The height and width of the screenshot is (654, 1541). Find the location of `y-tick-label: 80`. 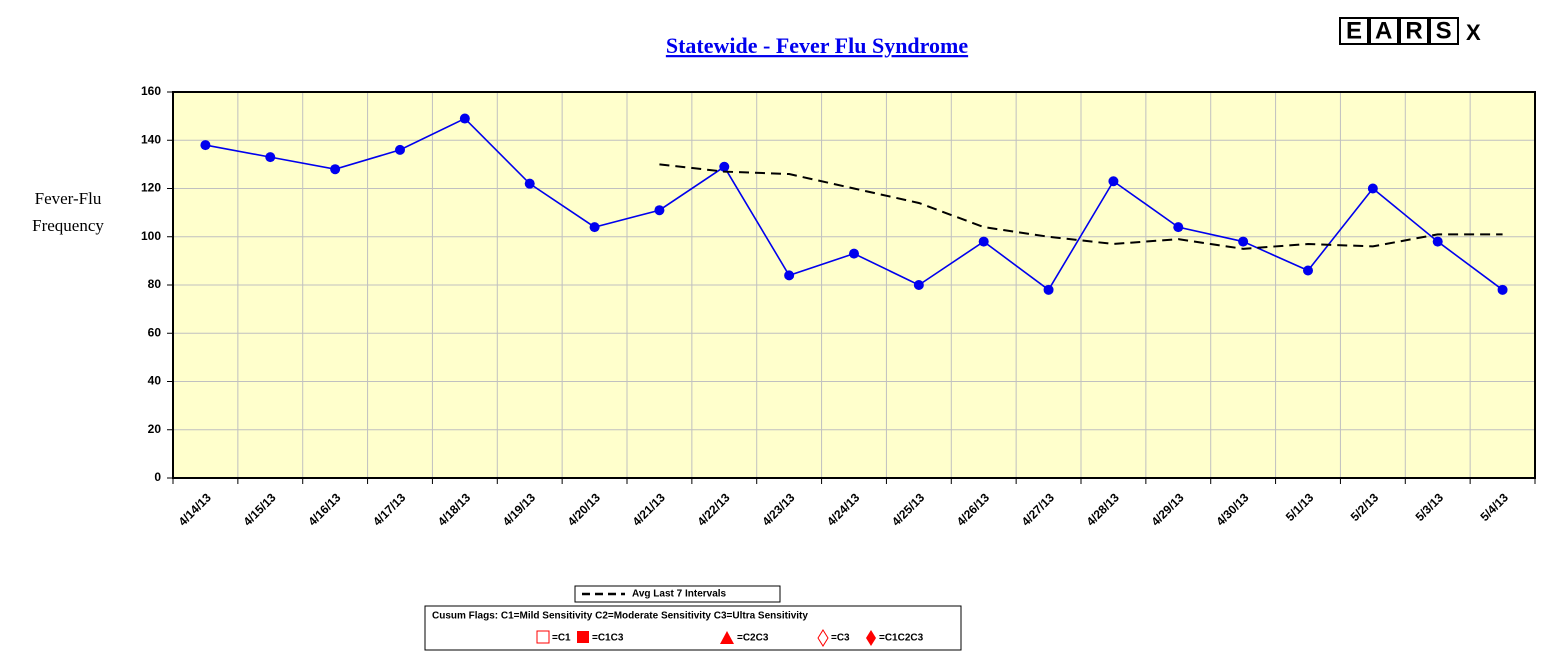

y-tick-label: 80 is located at coordinates (155, 284).